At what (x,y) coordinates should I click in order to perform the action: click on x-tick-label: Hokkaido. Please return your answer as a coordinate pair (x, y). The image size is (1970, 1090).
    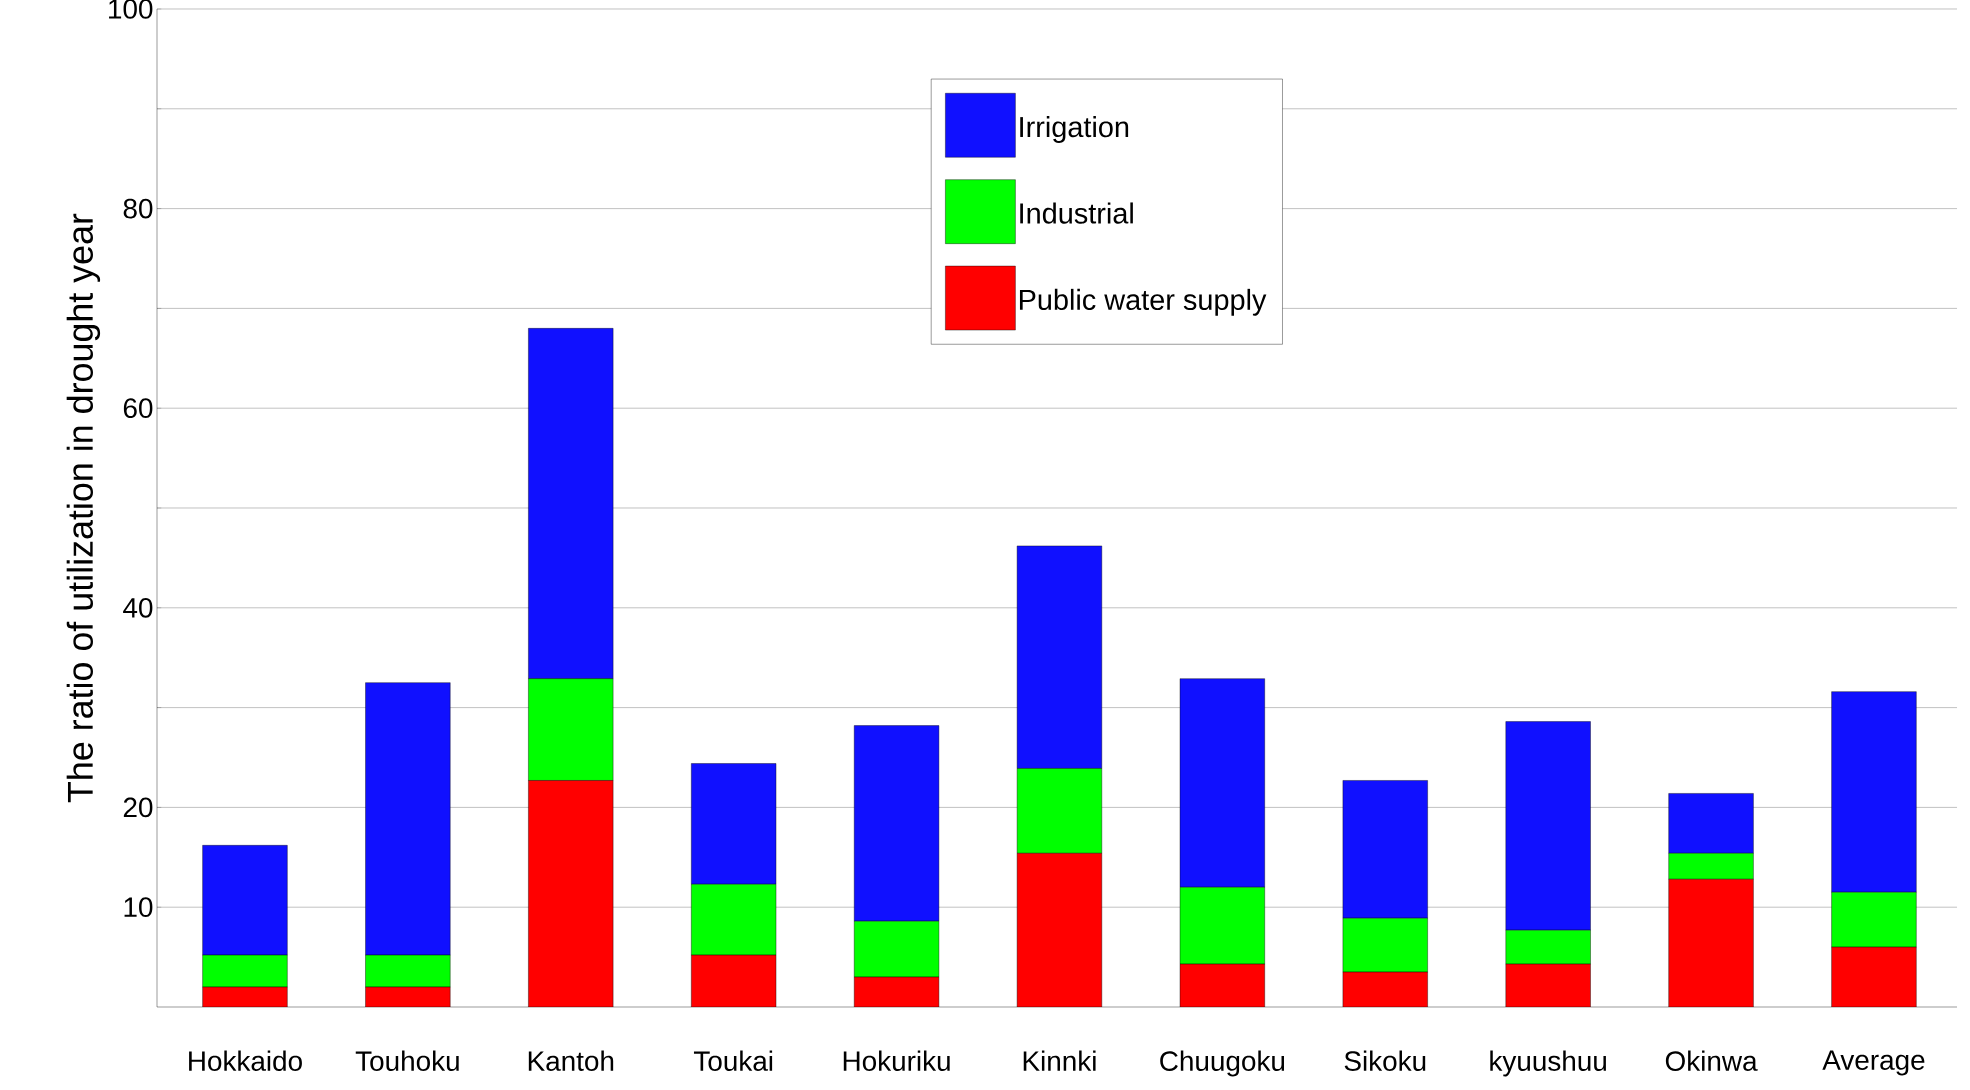
    Looking at the image, I should click on (245, 1060).